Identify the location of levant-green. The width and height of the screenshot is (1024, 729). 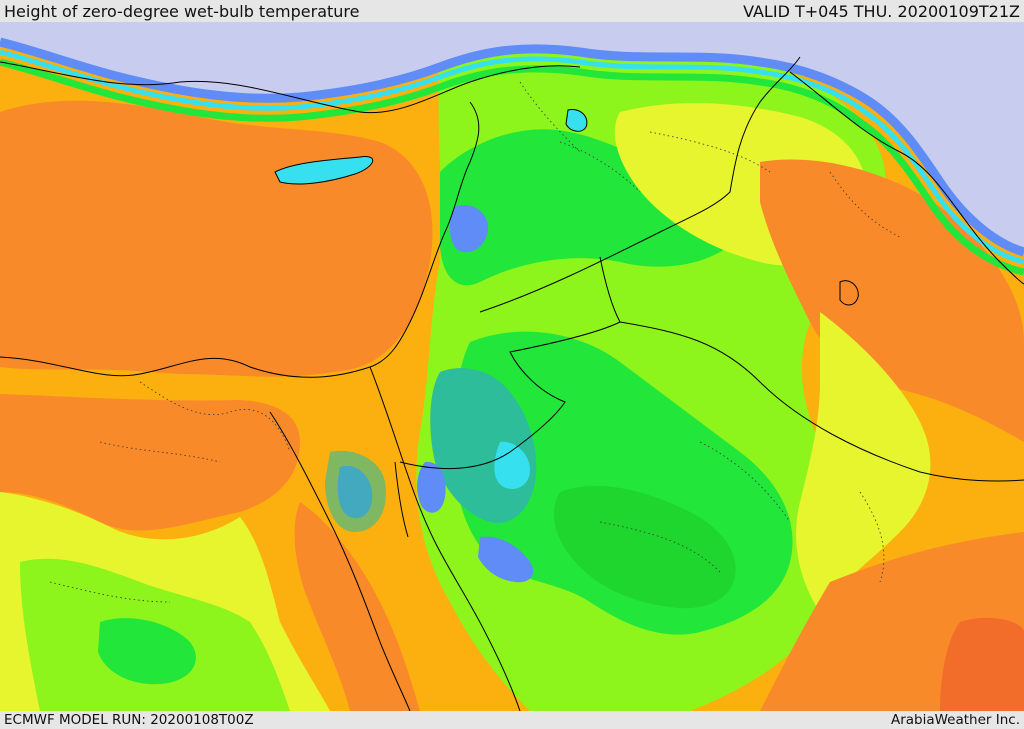
(594, 207).